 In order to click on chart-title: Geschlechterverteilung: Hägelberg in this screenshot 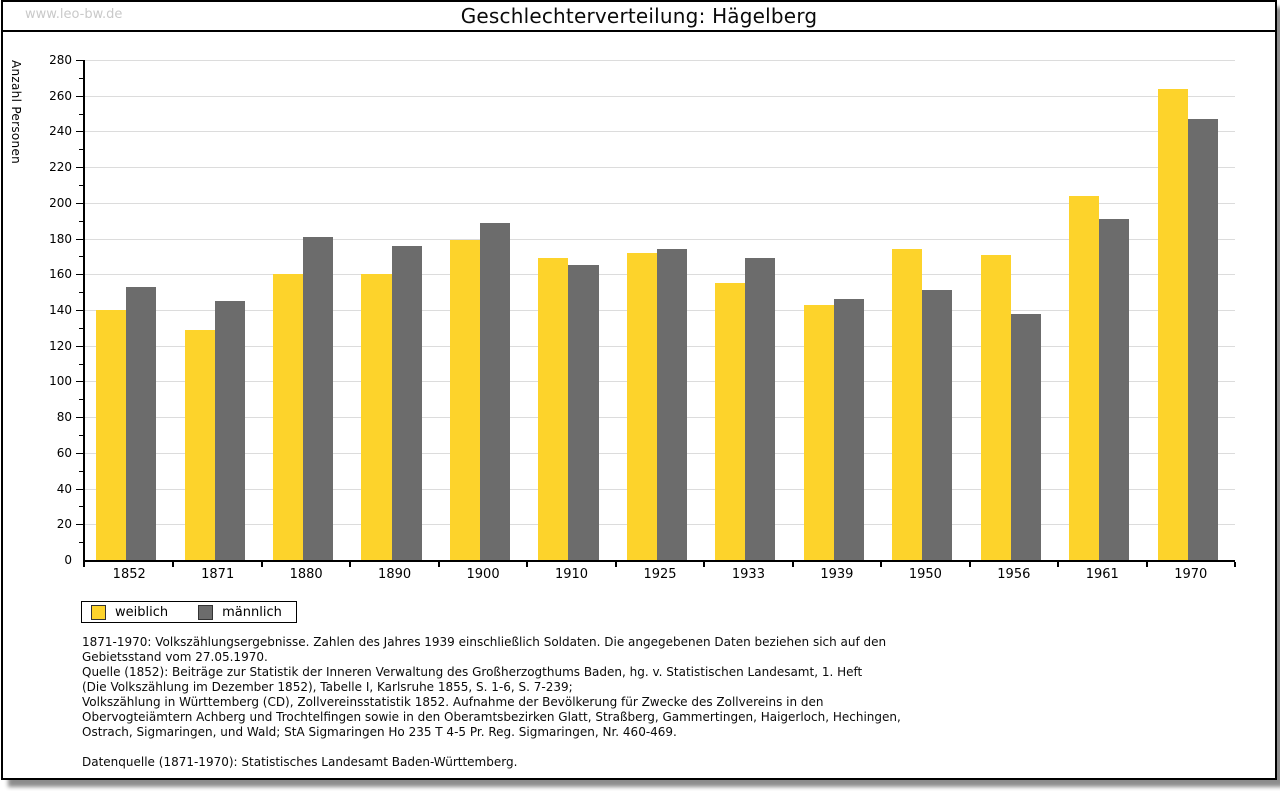, I will do `click(639, 16)`.